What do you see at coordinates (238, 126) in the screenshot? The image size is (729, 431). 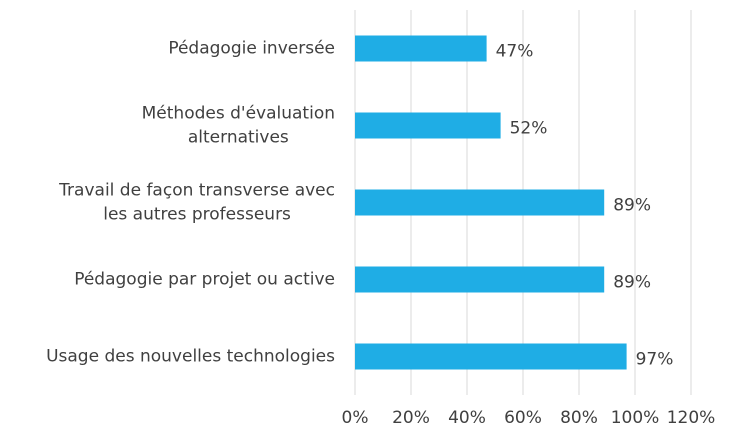 I see `category-label: Méthodes d'évaluation alternatives` at bounding box center [238, 126].